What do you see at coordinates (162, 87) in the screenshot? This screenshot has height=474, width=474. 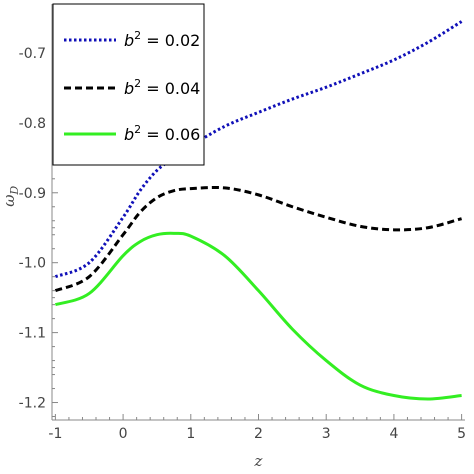 I see `legend-label: b2 = 0.04` at bounding box center [162, 87].